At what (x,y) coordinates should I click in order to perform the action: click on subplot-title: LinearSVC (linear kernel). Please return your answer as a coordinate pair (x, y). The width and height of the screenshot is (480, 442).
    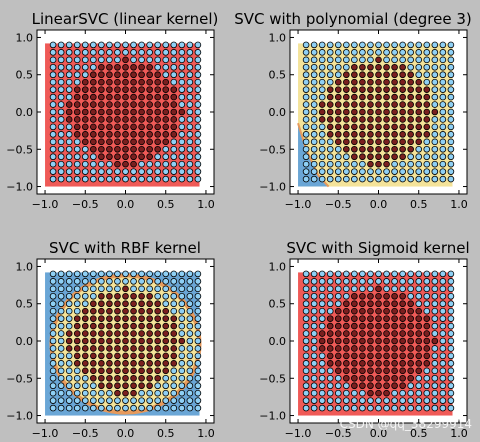
    Looking at the image, I should click on (125, 19).